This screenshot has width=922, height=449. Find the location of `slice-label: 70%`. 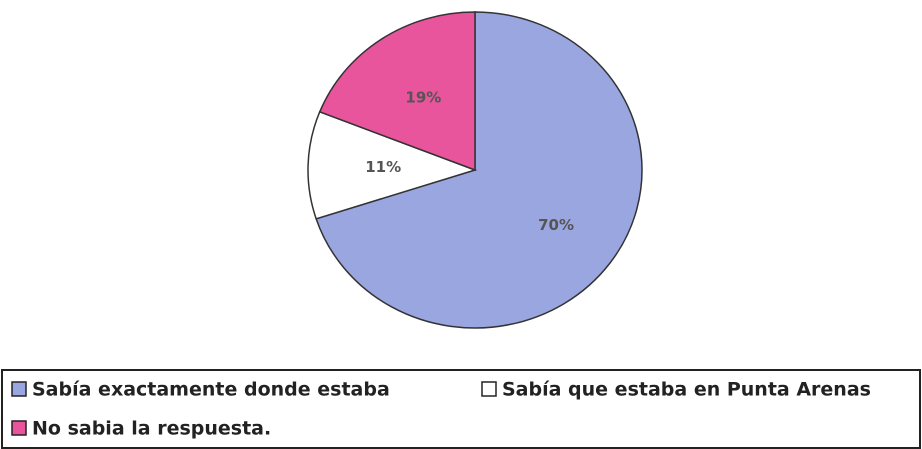

slice-label: 70% is located at coordinates (556, 225).